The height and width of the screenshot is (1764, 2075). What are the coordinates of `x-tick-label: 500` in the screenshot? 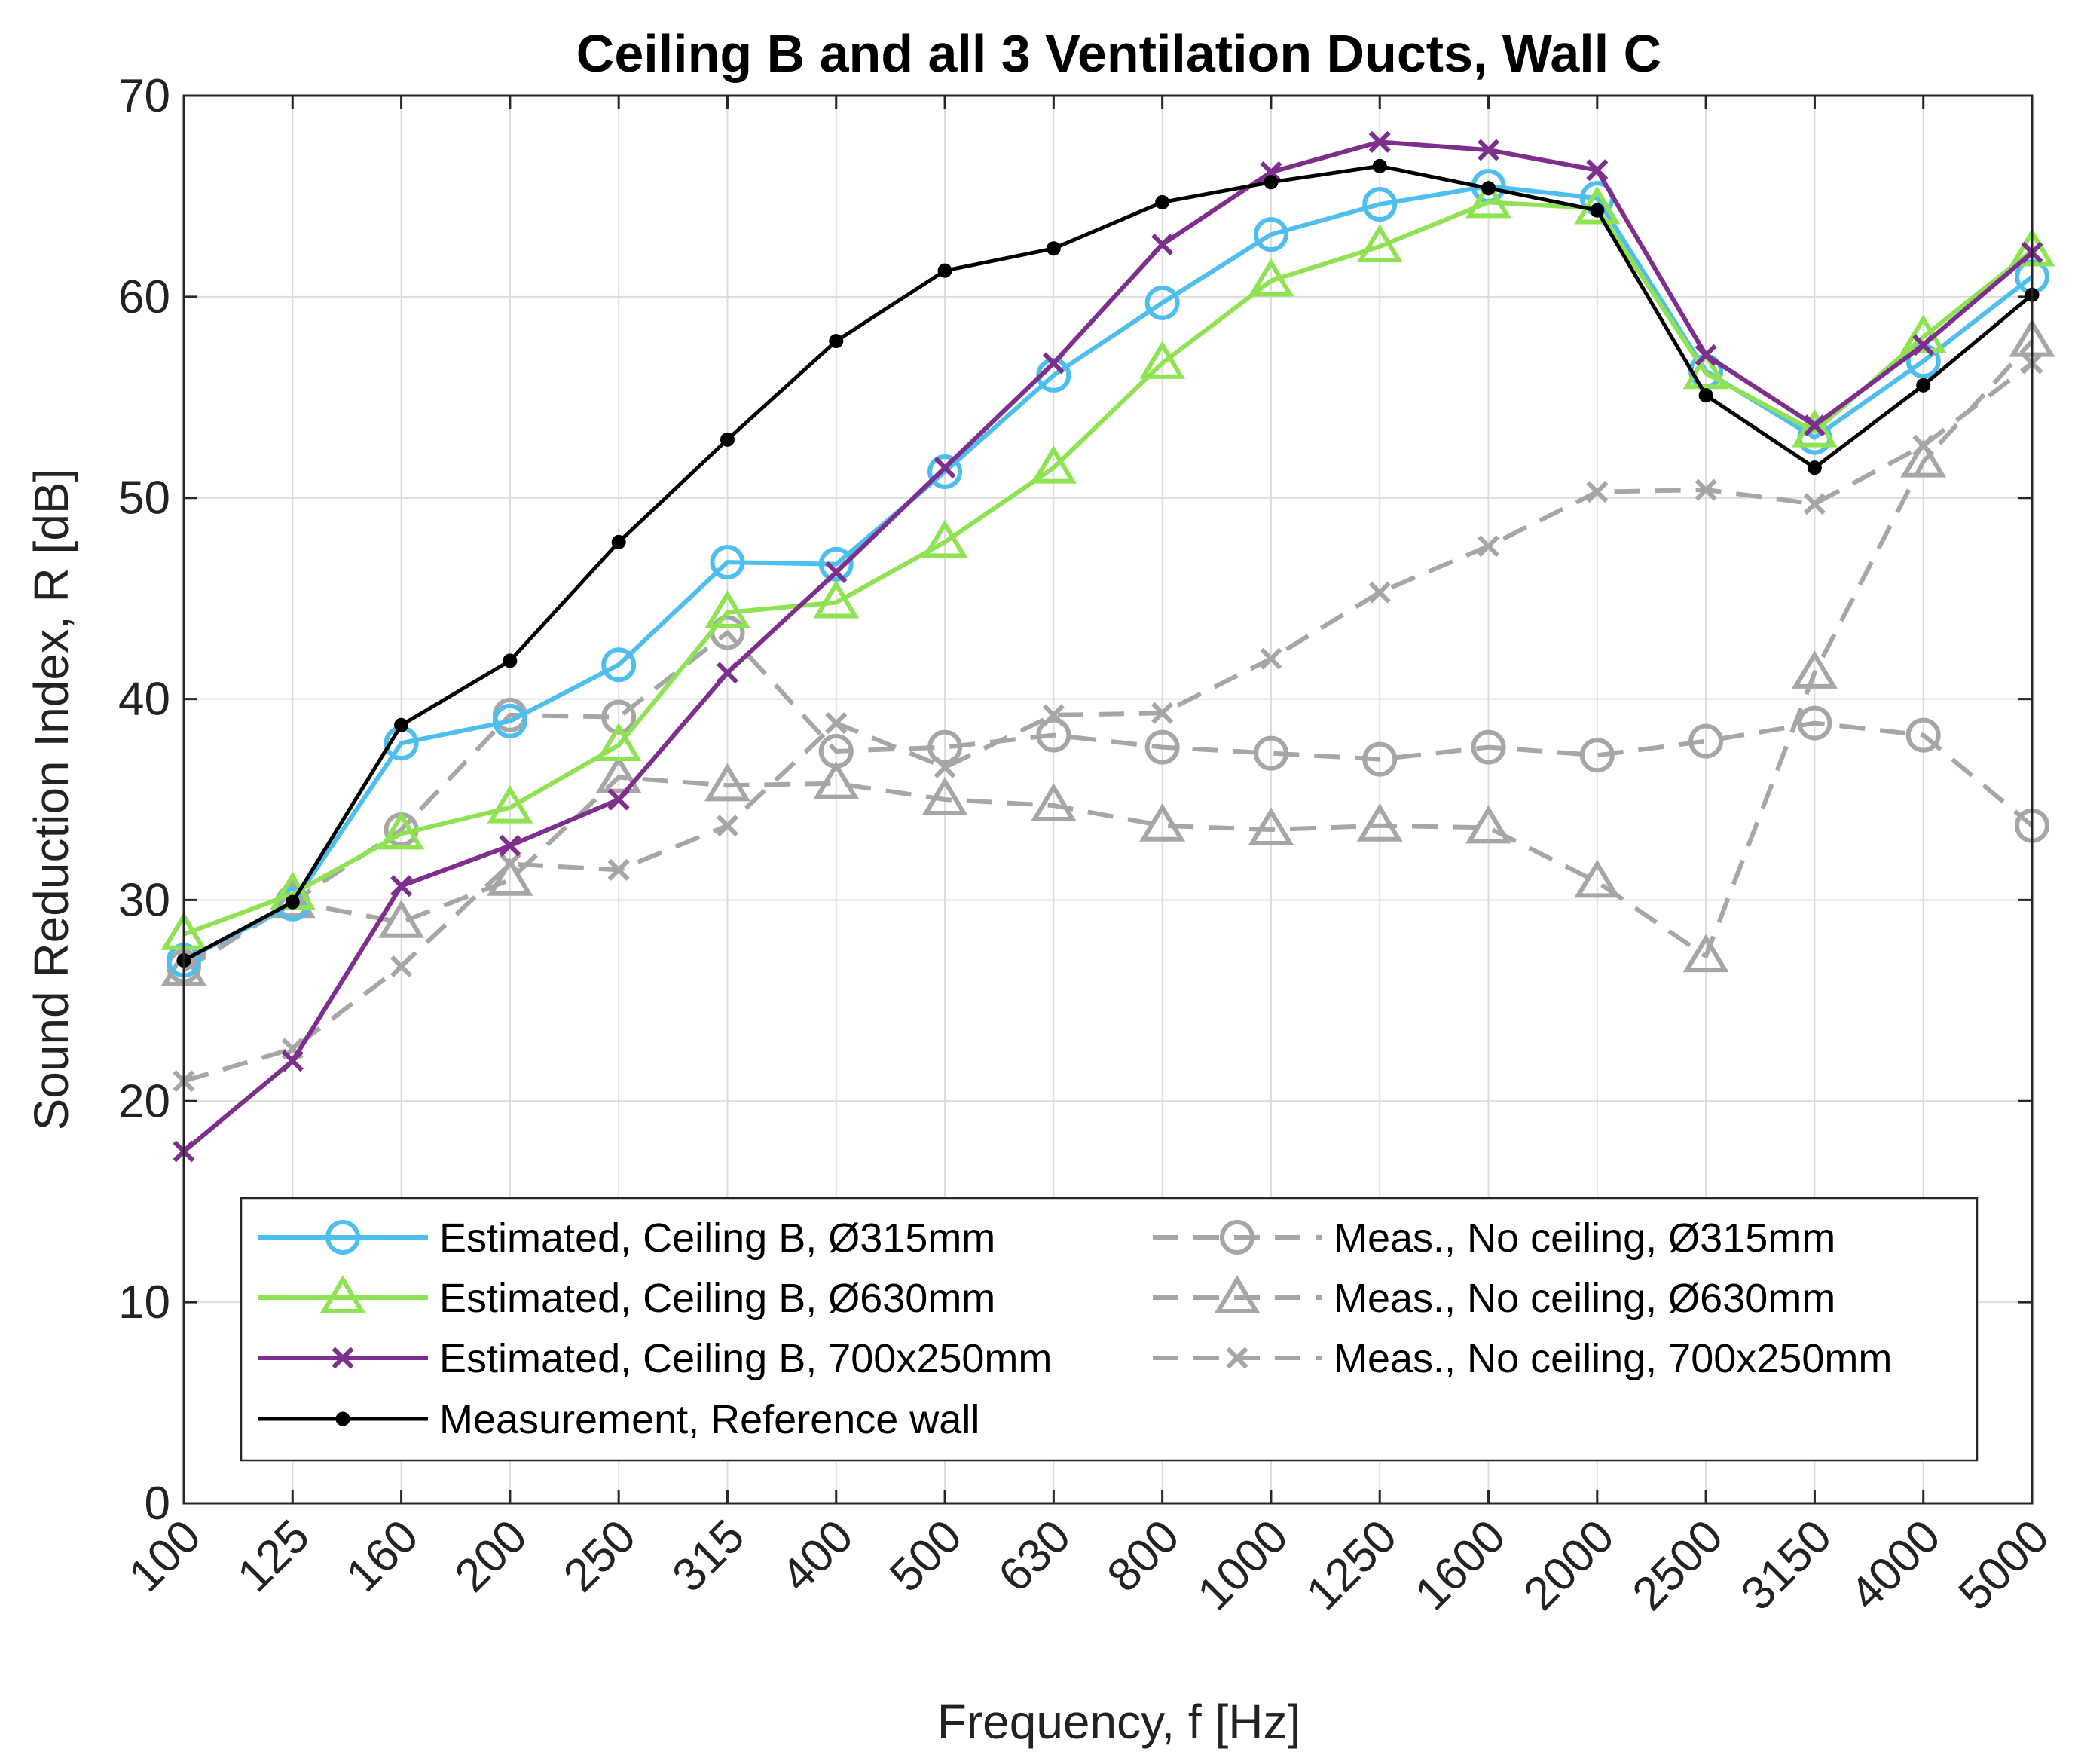 It's located at (926, 1556).